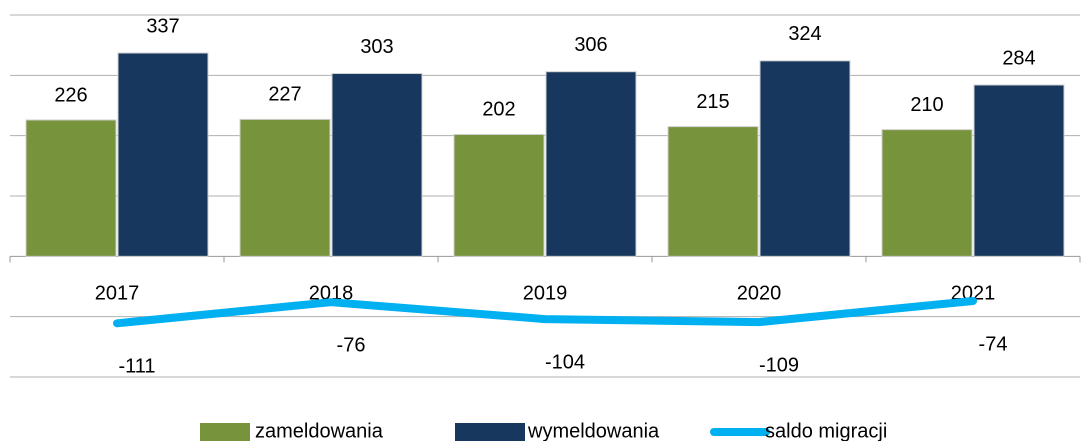  What do you see at coordinates (70, 95) in the screenshot?
I see `data-label: 226` at bounding box center [70, 95].